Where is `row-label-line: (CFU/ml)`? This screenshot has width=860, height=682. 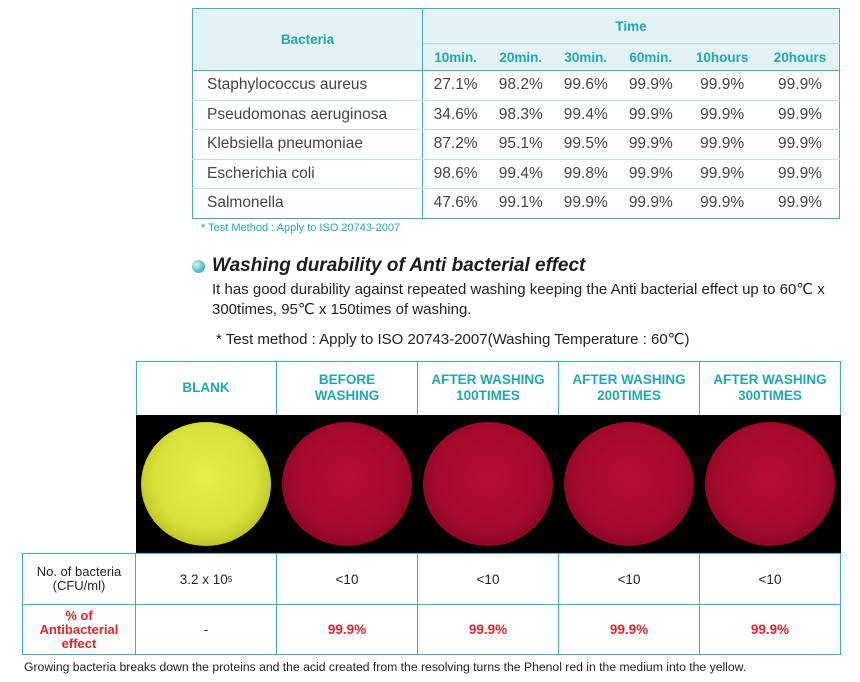
row-label-line: (CFU/ml) is located at coordinates (79, 585).